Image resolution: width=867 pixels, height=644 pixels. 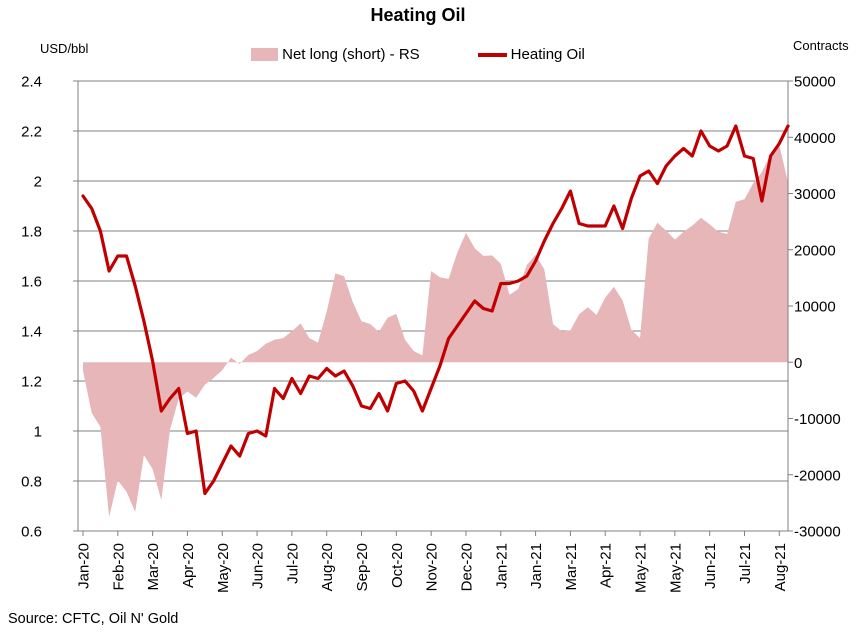 I want to click on left-tick-label: 1, so click(x=38, y=432).